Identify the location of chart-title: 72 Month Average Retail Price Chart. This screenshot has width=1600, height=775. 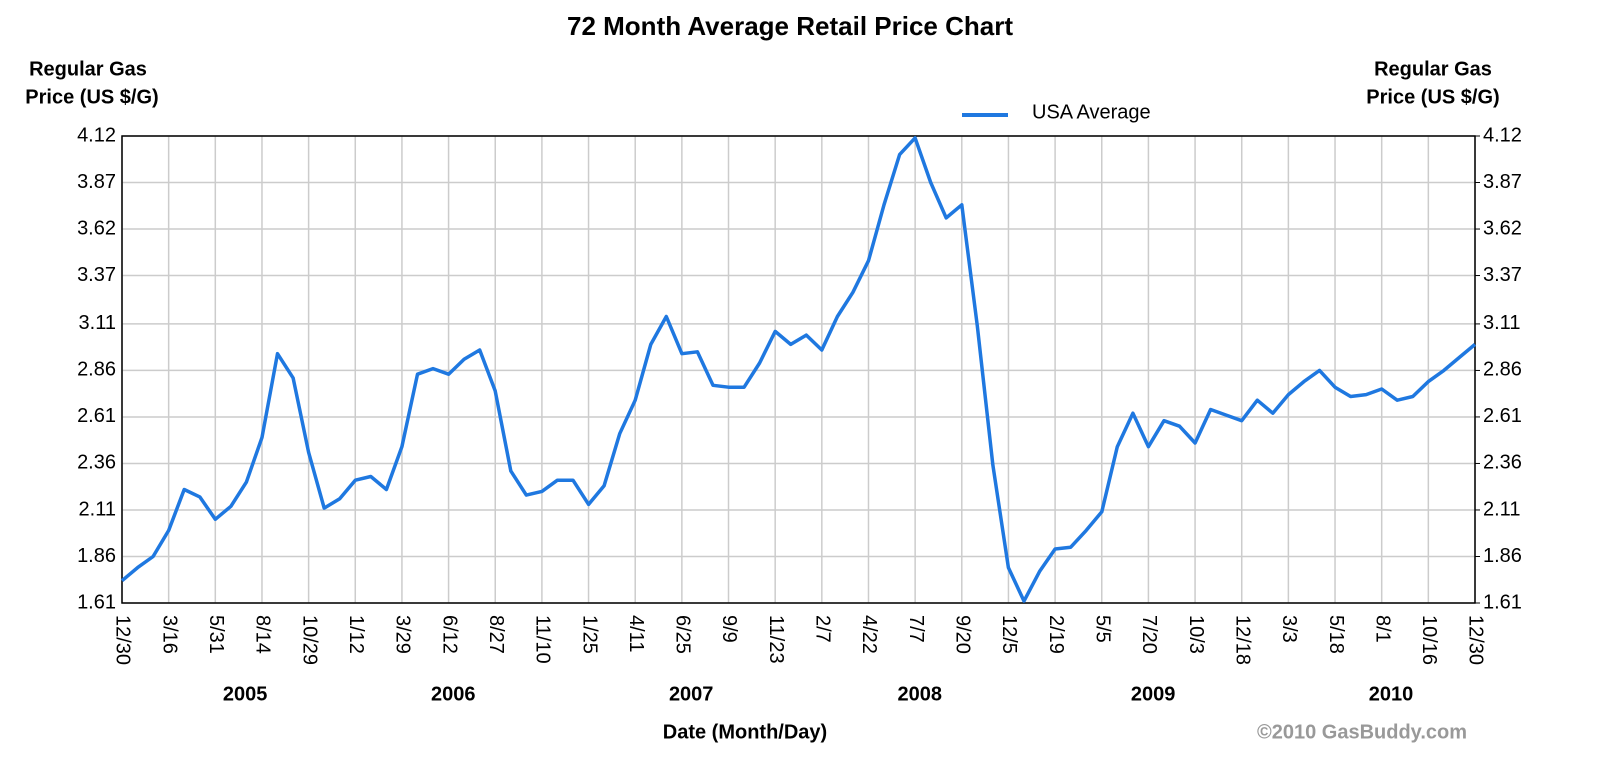
(790, 26).